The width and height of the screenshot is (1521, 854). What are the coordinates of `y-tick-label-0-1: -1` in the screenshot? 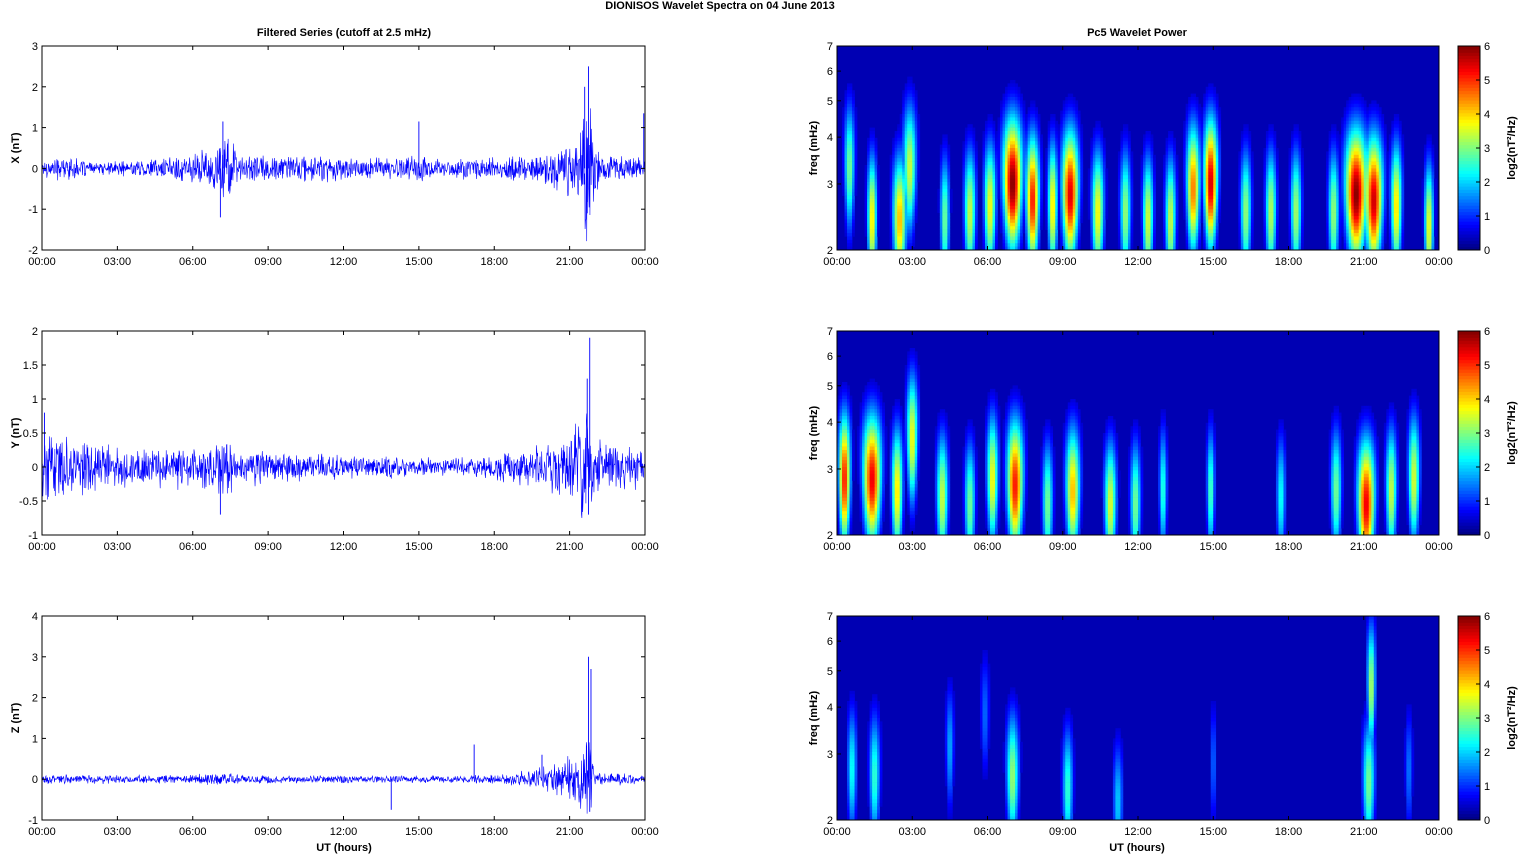 It's located at (33, 210).